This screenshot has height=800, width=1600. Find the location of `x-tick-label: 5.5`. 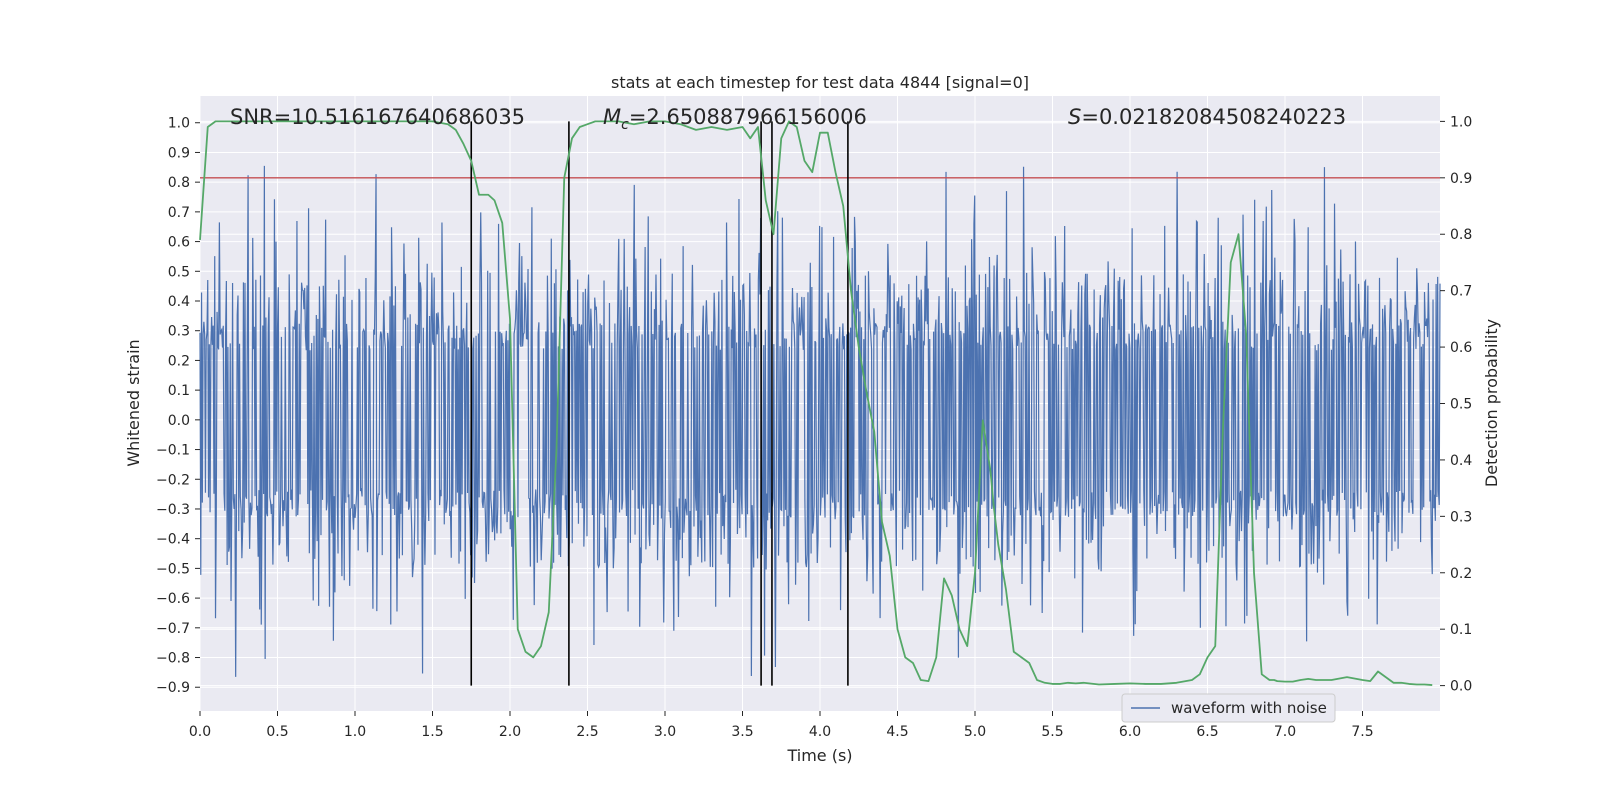

x-tick-label: 5.5 is located at coordinates (1052, 732).